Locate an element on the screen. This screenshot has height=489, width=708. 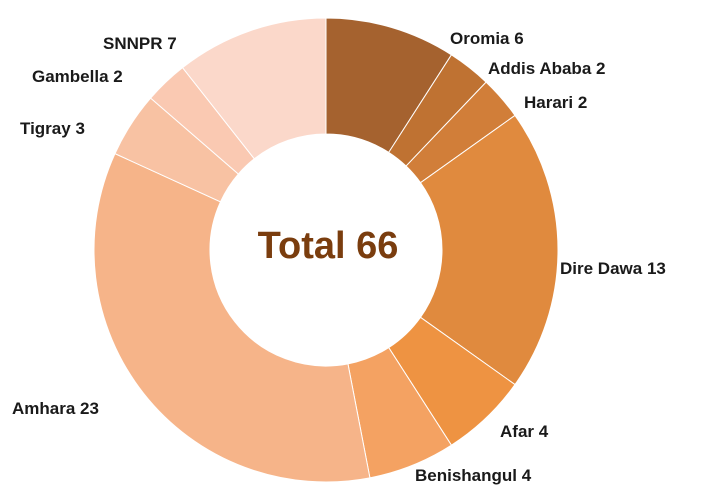
category-name: Addis Ababa is located at coordinates (540, 68).